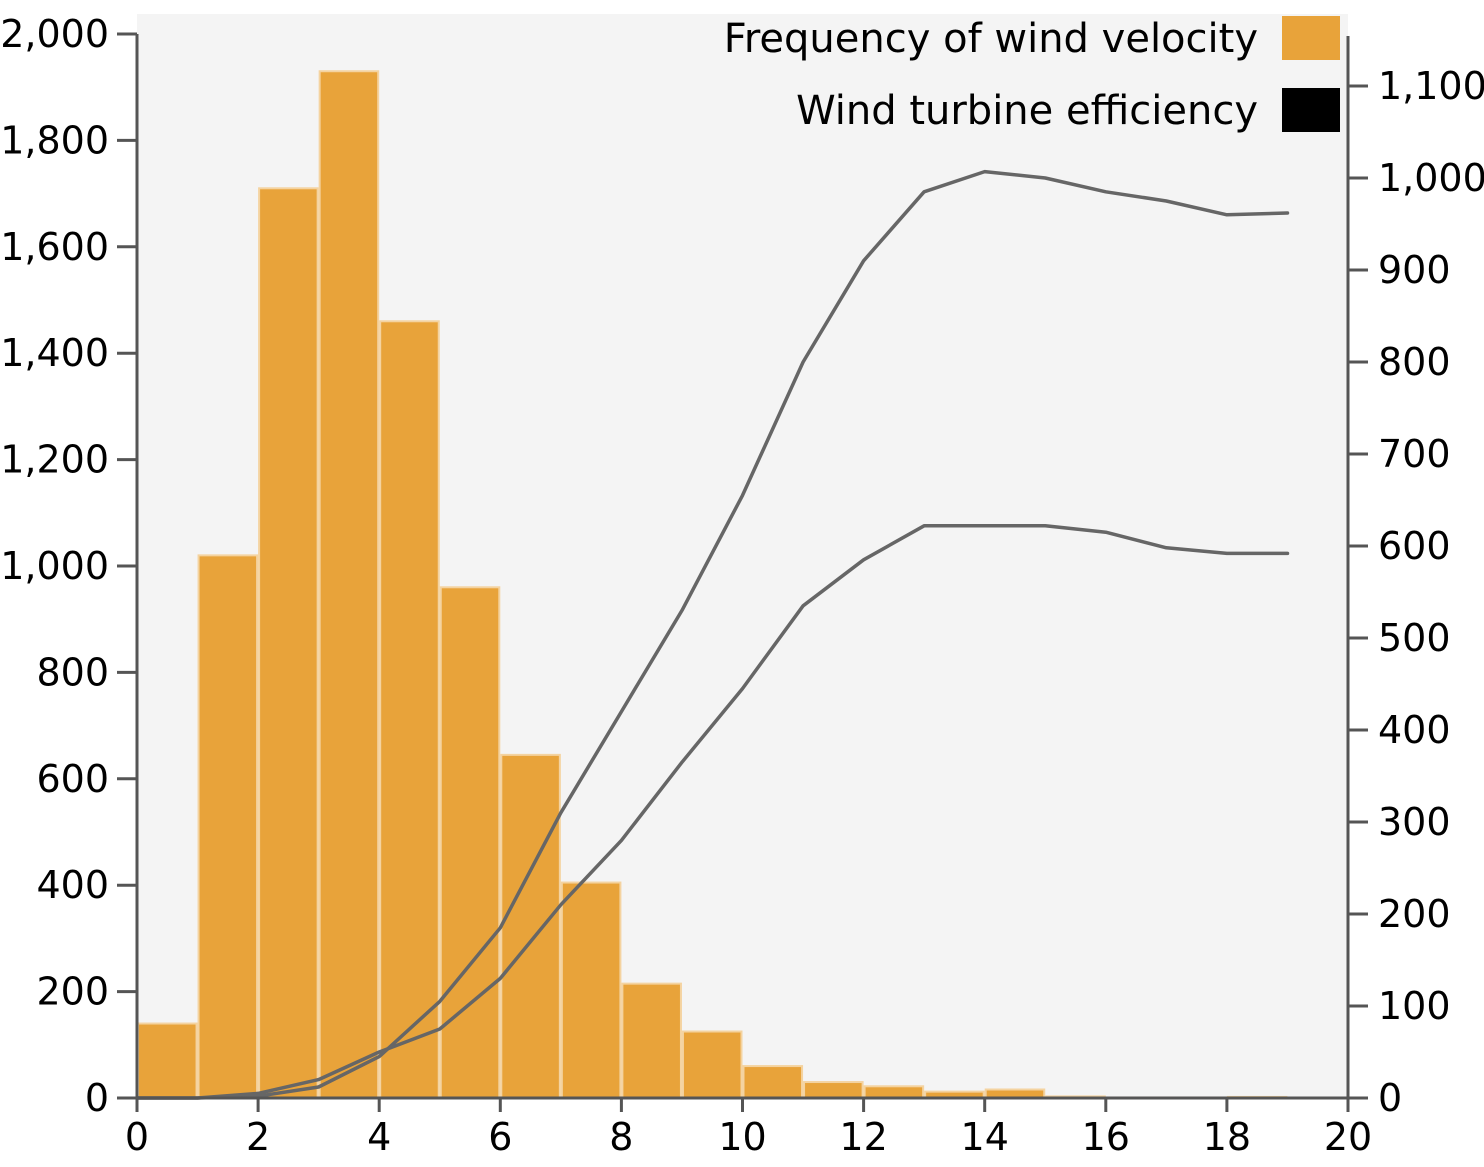 Image resolution: width=1484 pixels, height=1167 pixels. What do you see at coordinates (72, 885) in the screenshot?
I see `y-left-tick-label: 400` at bounding box center [72, 885].